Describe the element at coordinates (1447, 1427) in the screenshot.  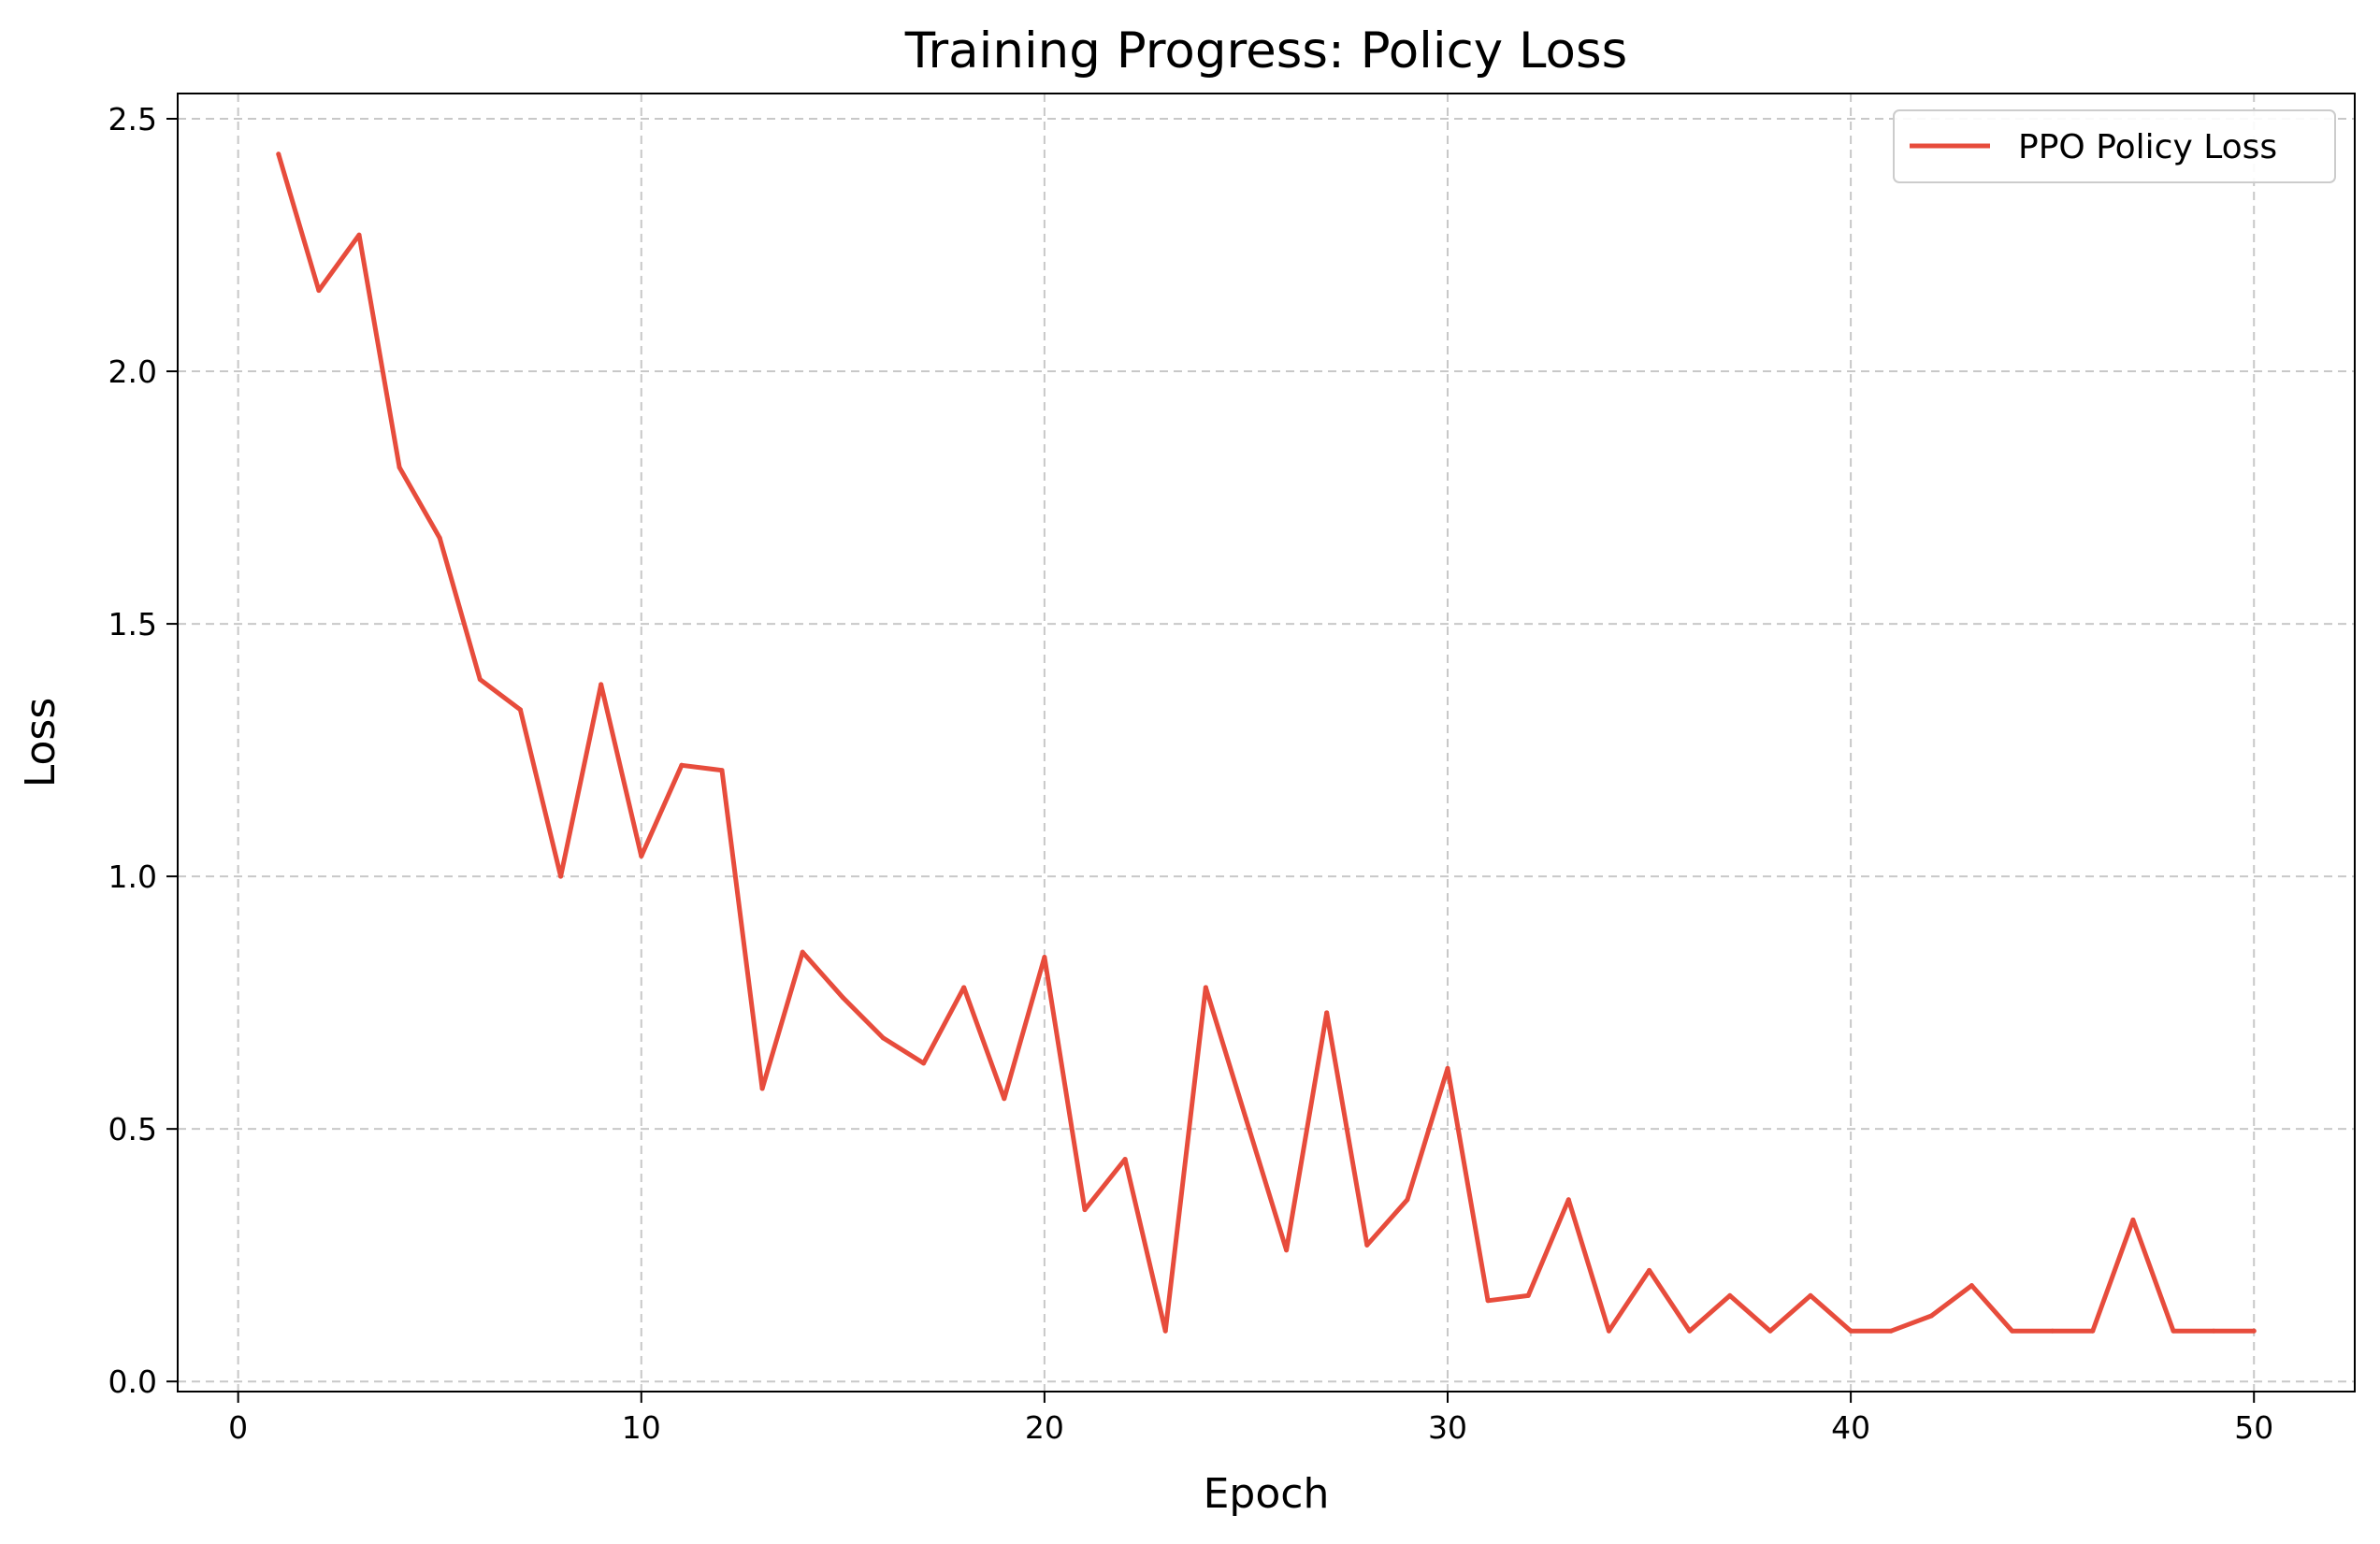
I see `x-tick-label: 30` at that location.